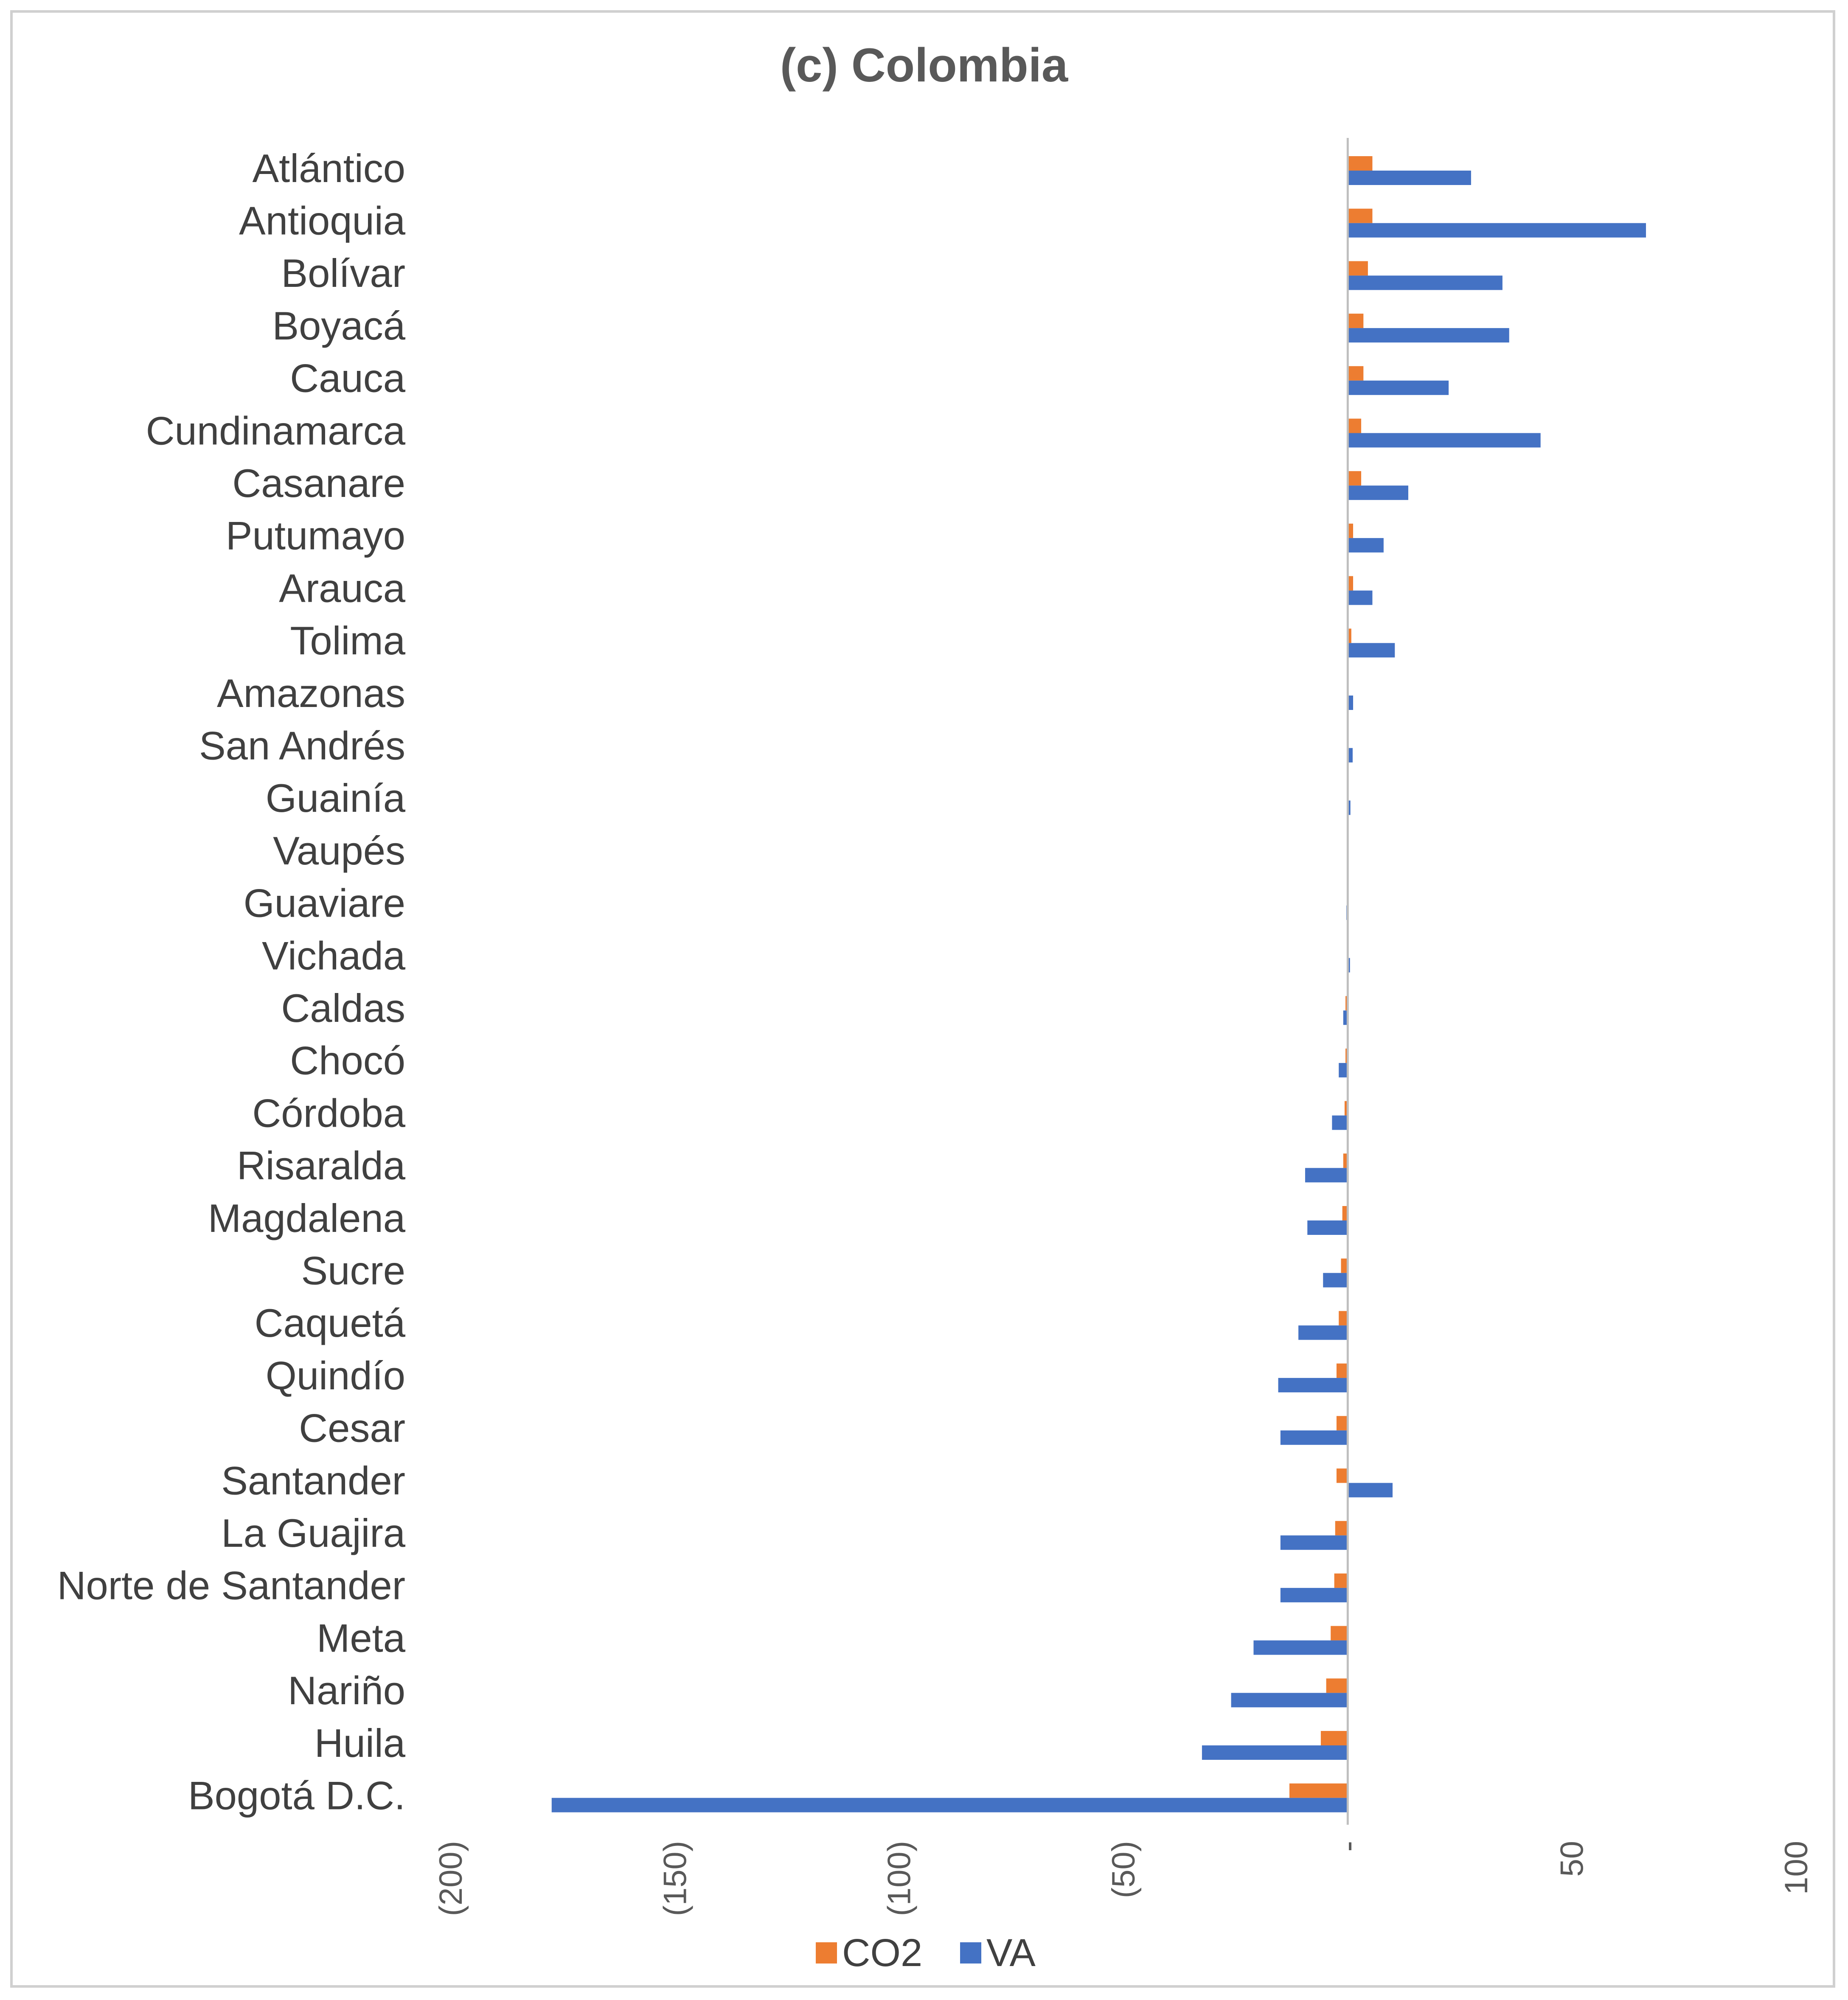 Image resolution: width=1848 pixels, height=2000 pixels. I want to click on category-label-putumayo: Putumayo, so click(315, 535).